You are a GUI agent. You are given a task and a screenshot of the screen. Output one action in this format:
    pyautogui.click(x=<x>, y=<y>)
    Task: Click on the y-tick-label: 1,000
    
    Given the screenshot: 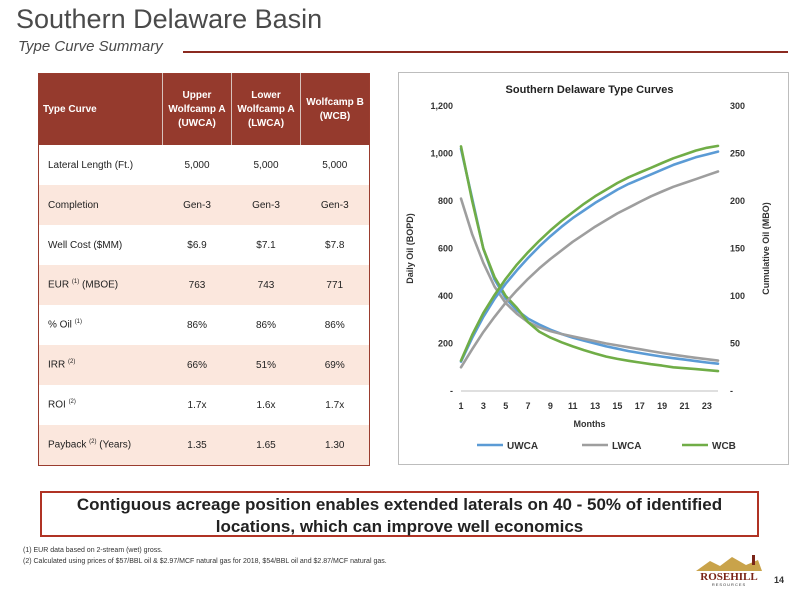 What is the action you would take?
    pyautogui.click(x=441, y=154)
    